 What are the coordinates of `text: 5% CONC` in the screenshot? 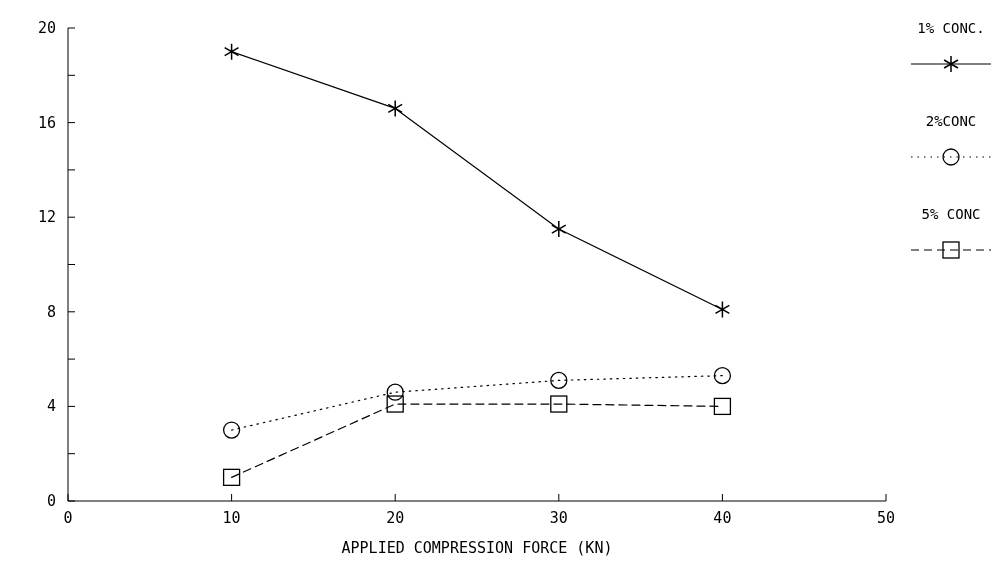 It's located at (951, 214).